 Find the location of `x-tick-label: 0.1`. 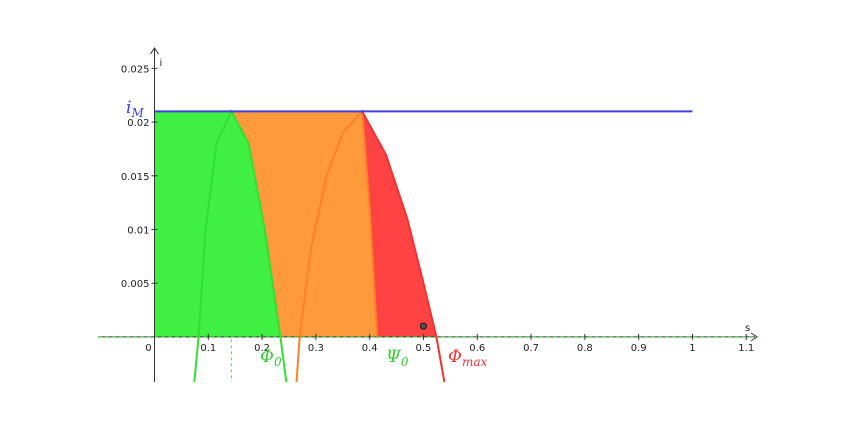

x-tick-label: 0.1 is located at coordinates (208, 348).